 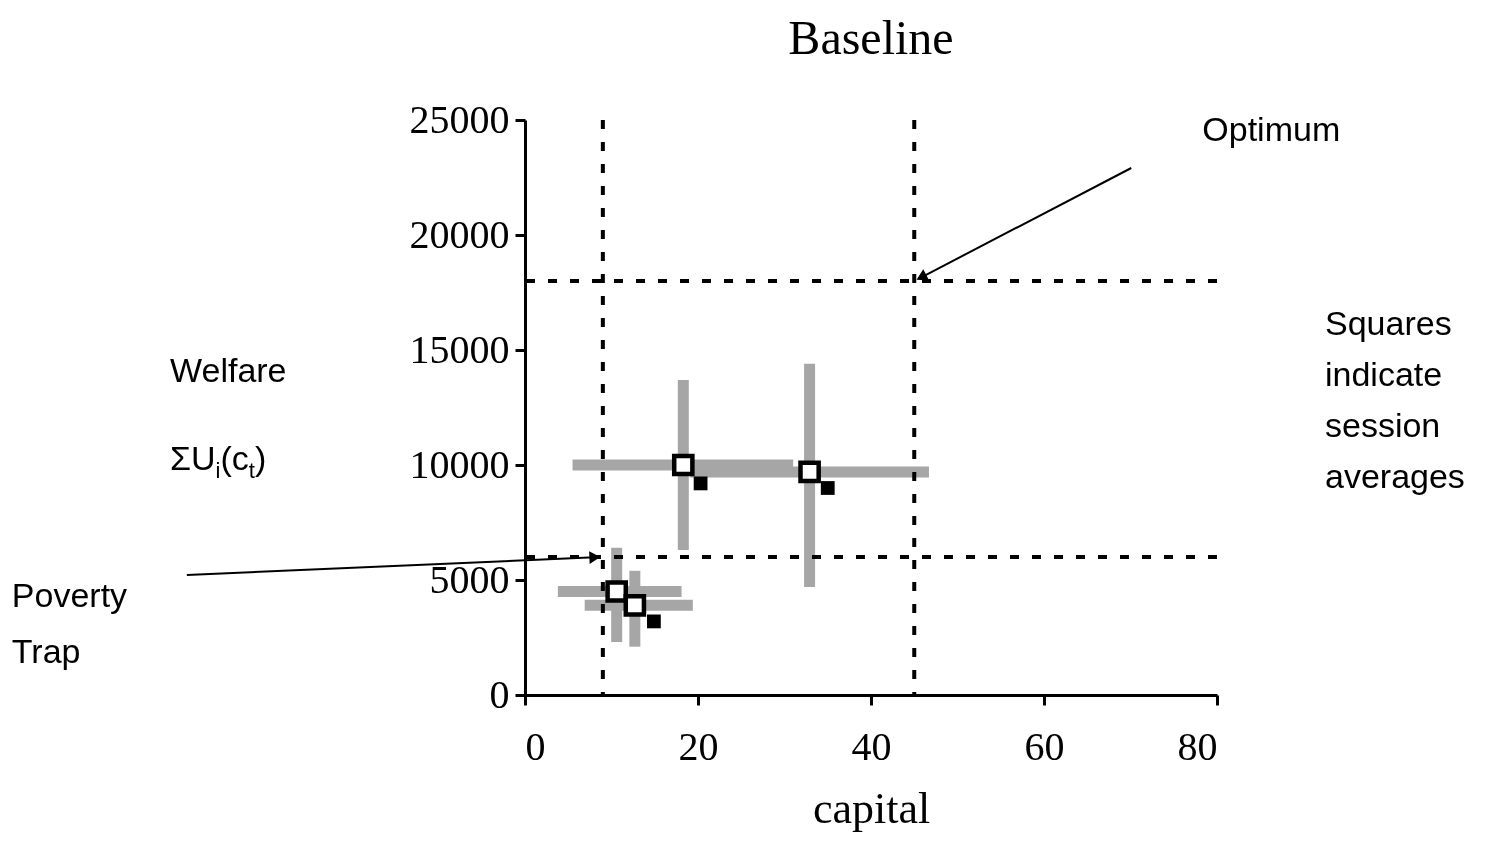 What do you see at coordinates (69, 623) in the screenshot?
I see `text: Poverty Trap` at bounding box center [69, 623].